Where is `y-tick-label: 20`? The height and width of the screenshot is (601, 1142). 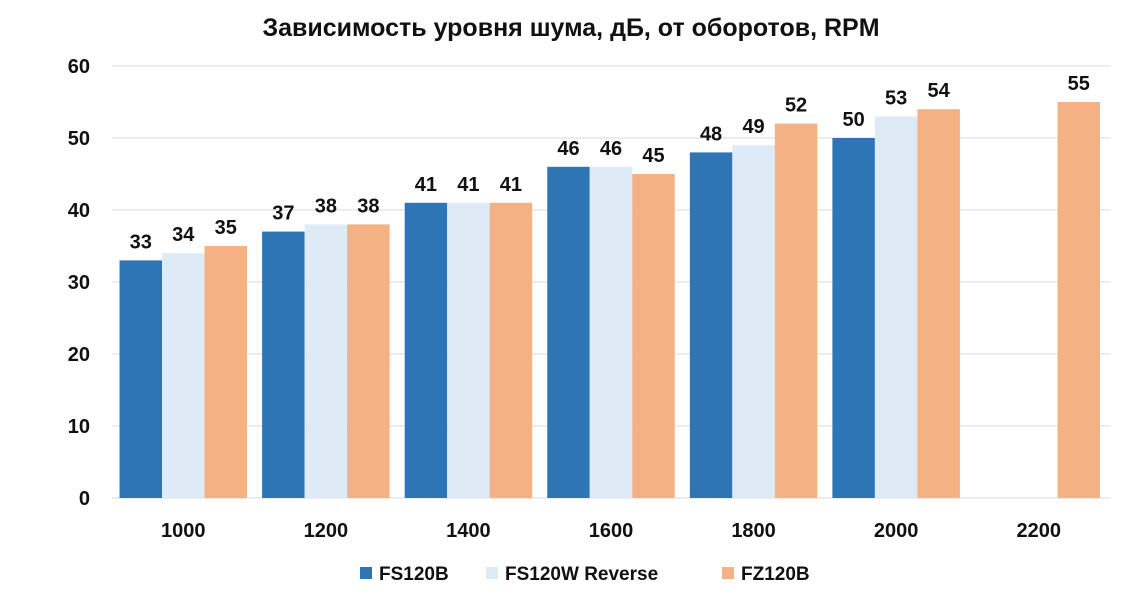
y-tick-label: 20 is located at coordinates (79, 355).